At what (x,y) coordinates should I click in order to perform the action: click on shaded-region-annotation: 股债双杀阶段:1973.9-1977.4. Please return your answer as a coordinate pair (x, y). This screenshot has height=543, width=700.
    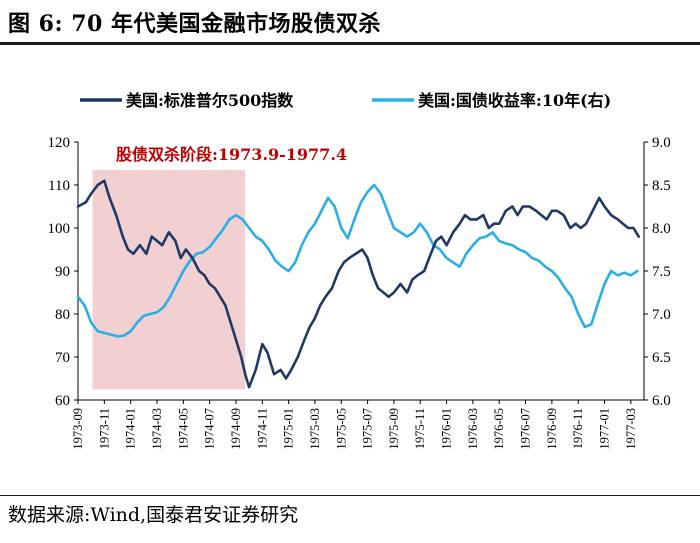
    Looking at the image, I should click on (231, 154).